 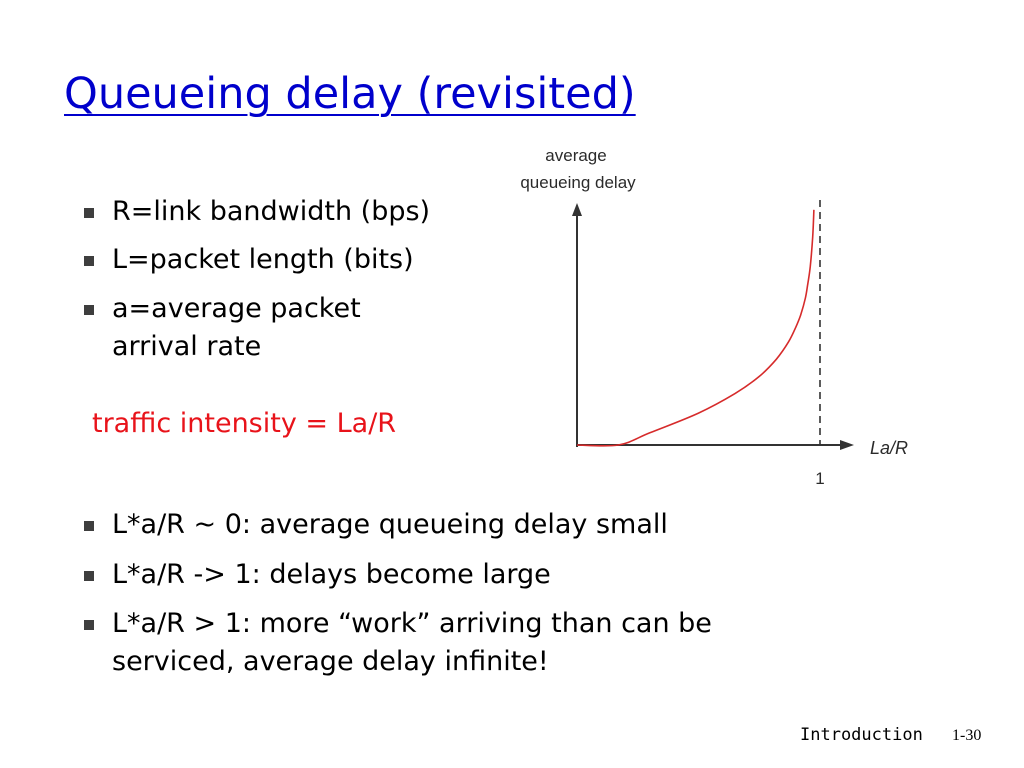 I want to click on bullet-arrival-rate: a=average packet arrival rate, so click(x=222, y=328).